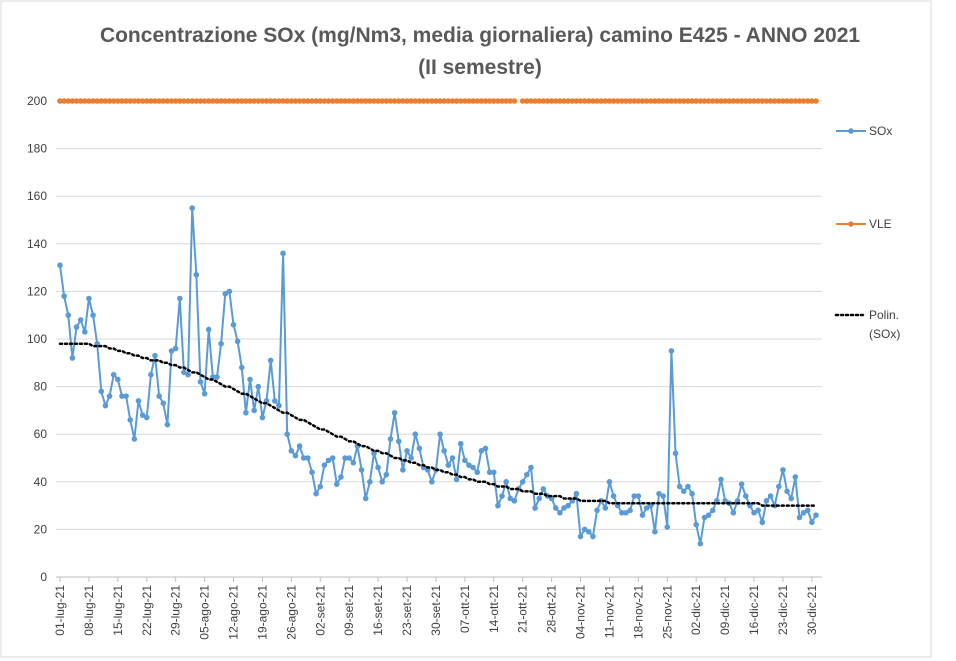 The width and height of the screenshot is (956, 661). What do you see at coordinates (725, 610) in the screenshot?
I see `x-tick-label: 09-dic-21` at bounding box center [725, 610].